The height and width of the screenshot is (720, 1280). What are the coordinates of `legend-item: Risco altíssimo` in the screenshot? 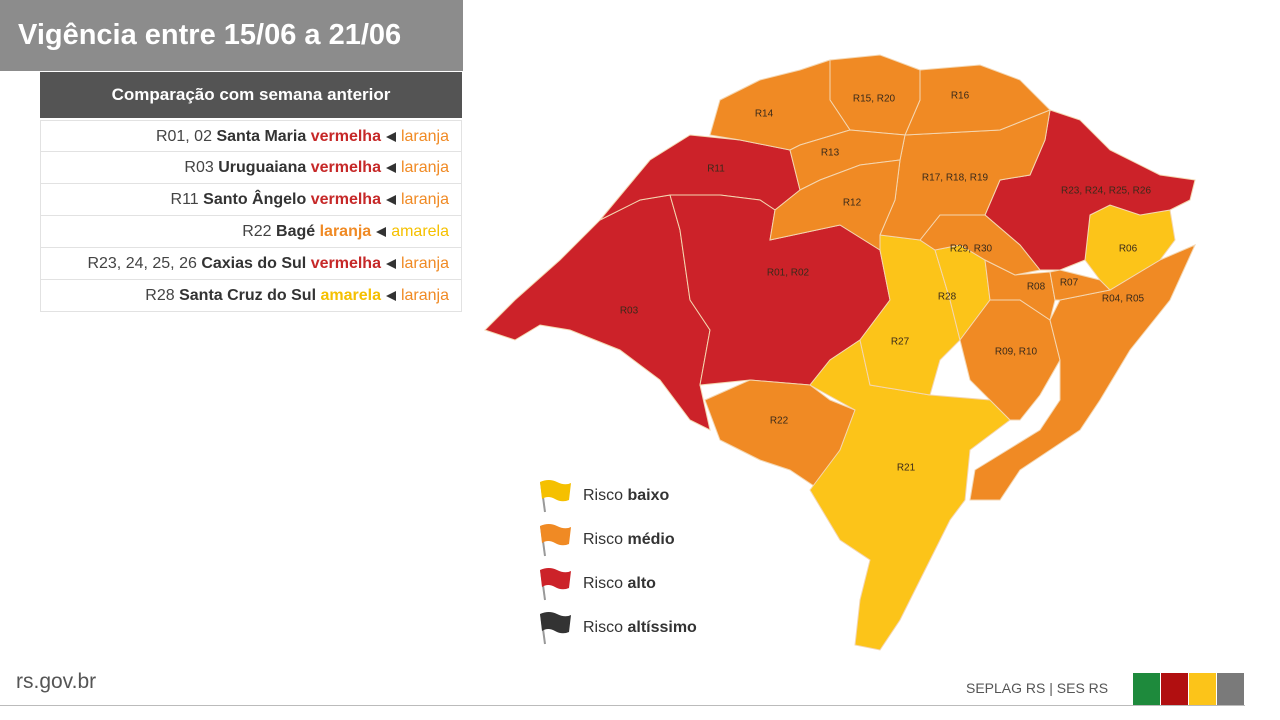 It's located at (616, 628).